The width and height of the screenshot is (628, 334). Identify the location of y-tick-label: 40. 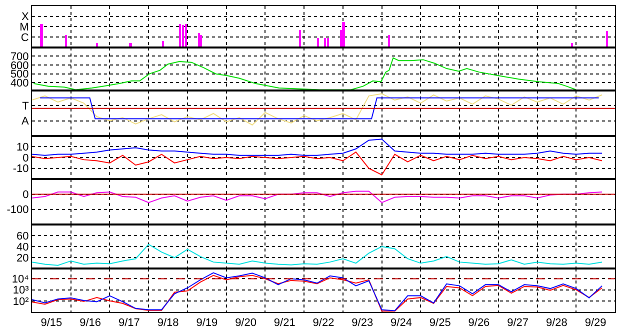
(22, 247).